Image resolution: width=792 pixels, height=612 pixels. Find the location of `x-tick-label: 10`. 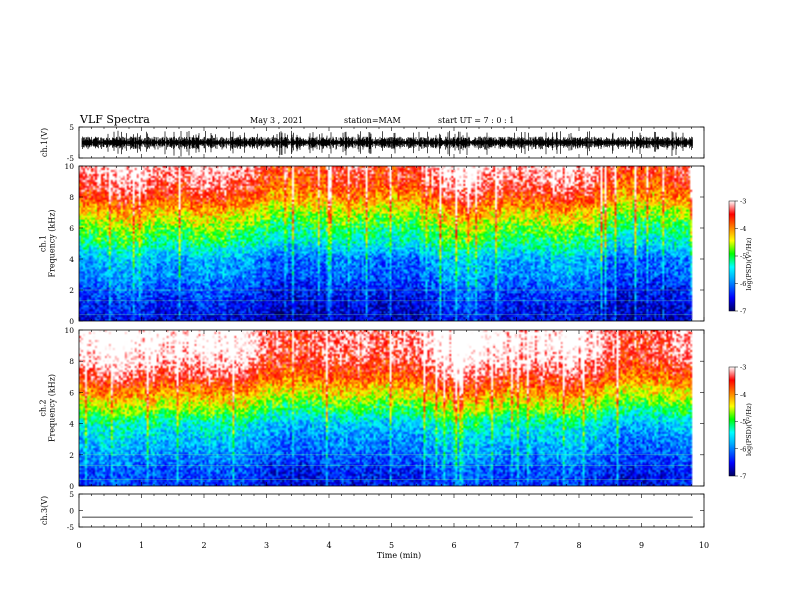

x-tick-label: 10 is located at coordinates (704, 545).